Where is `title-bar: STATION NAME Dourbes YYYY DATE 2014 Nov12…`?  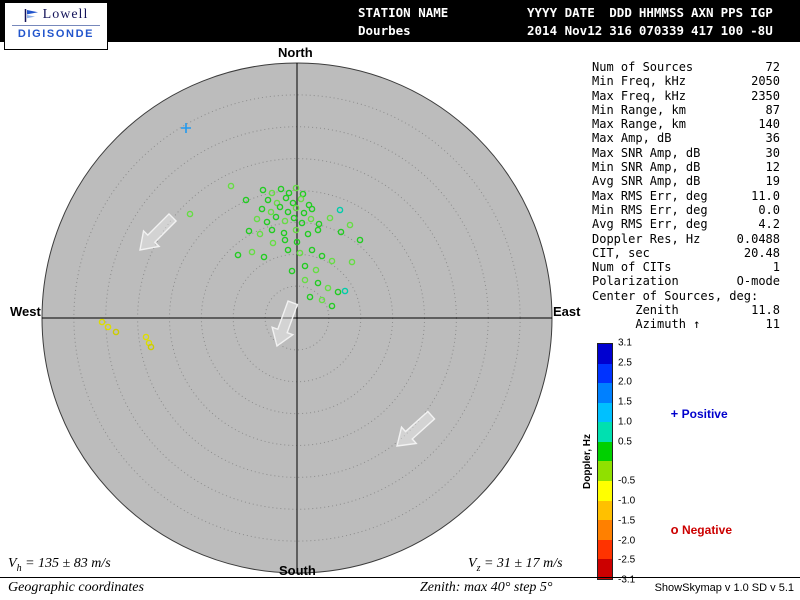
title-bar: STATION NAME Dourbes YYYY DATE 2014 Nov12… is located at coordinates (400, 21).